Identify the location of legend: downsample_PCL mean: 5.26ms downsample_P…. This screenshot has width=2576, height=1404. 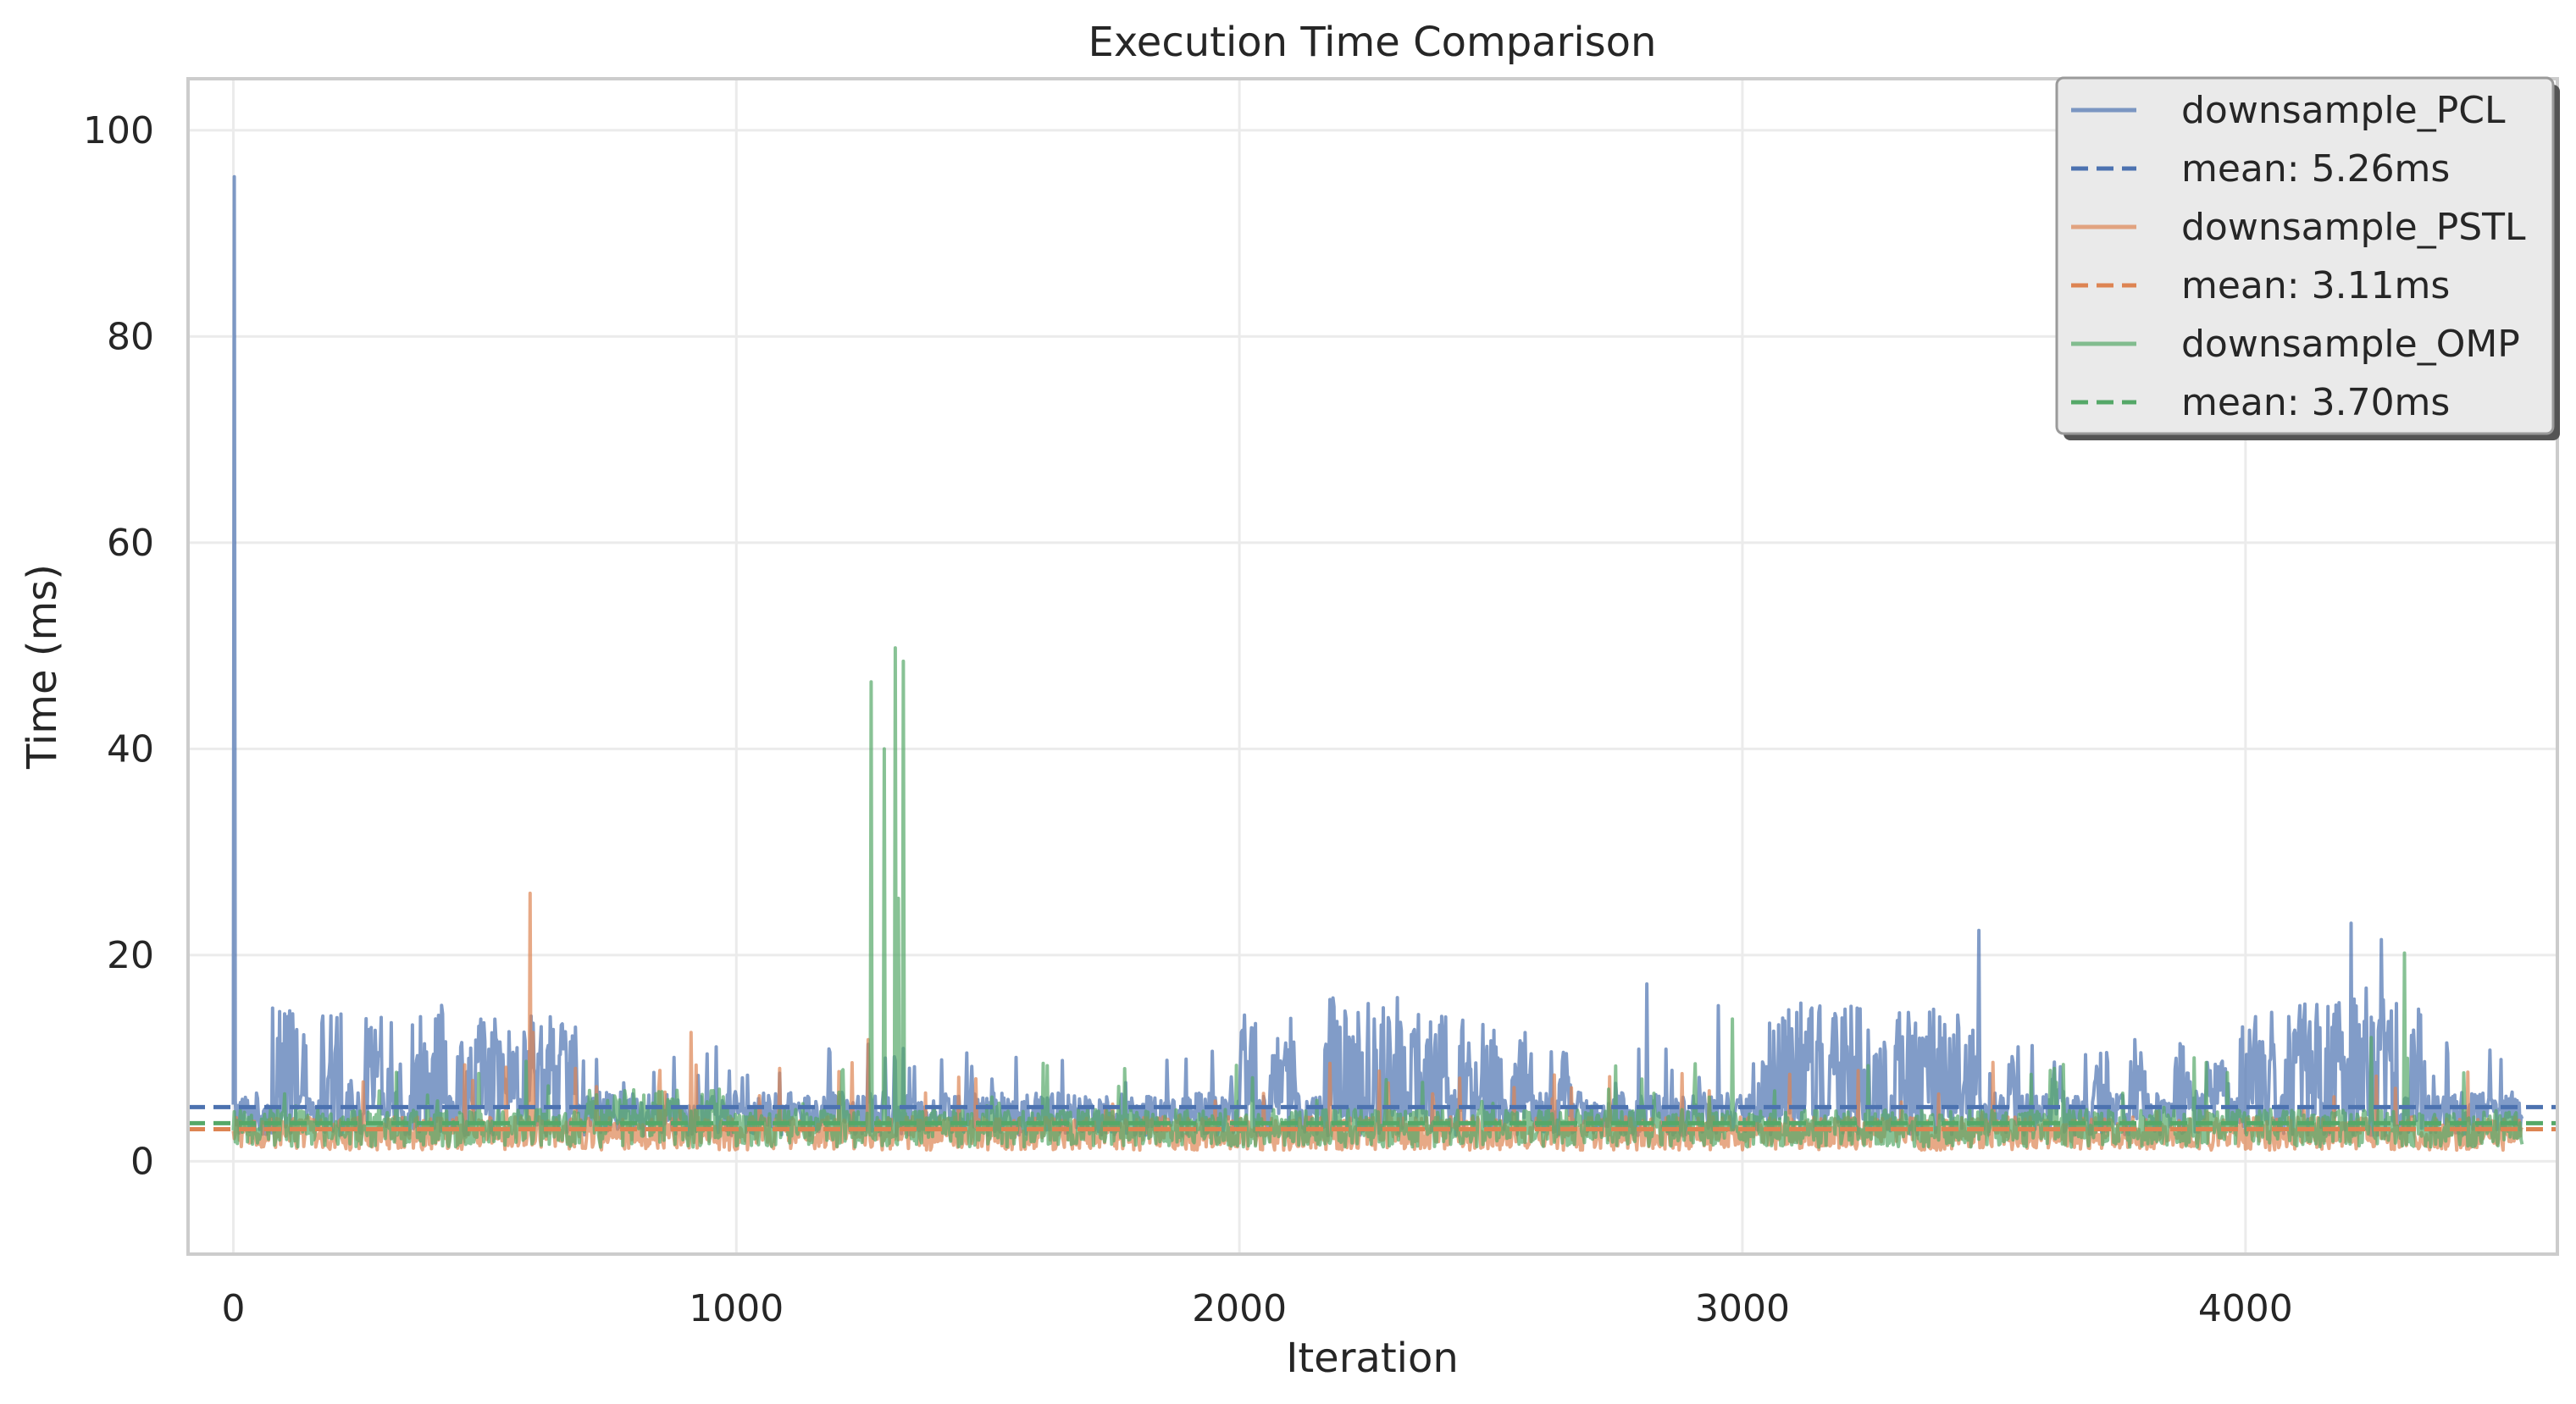
(2307, 258).